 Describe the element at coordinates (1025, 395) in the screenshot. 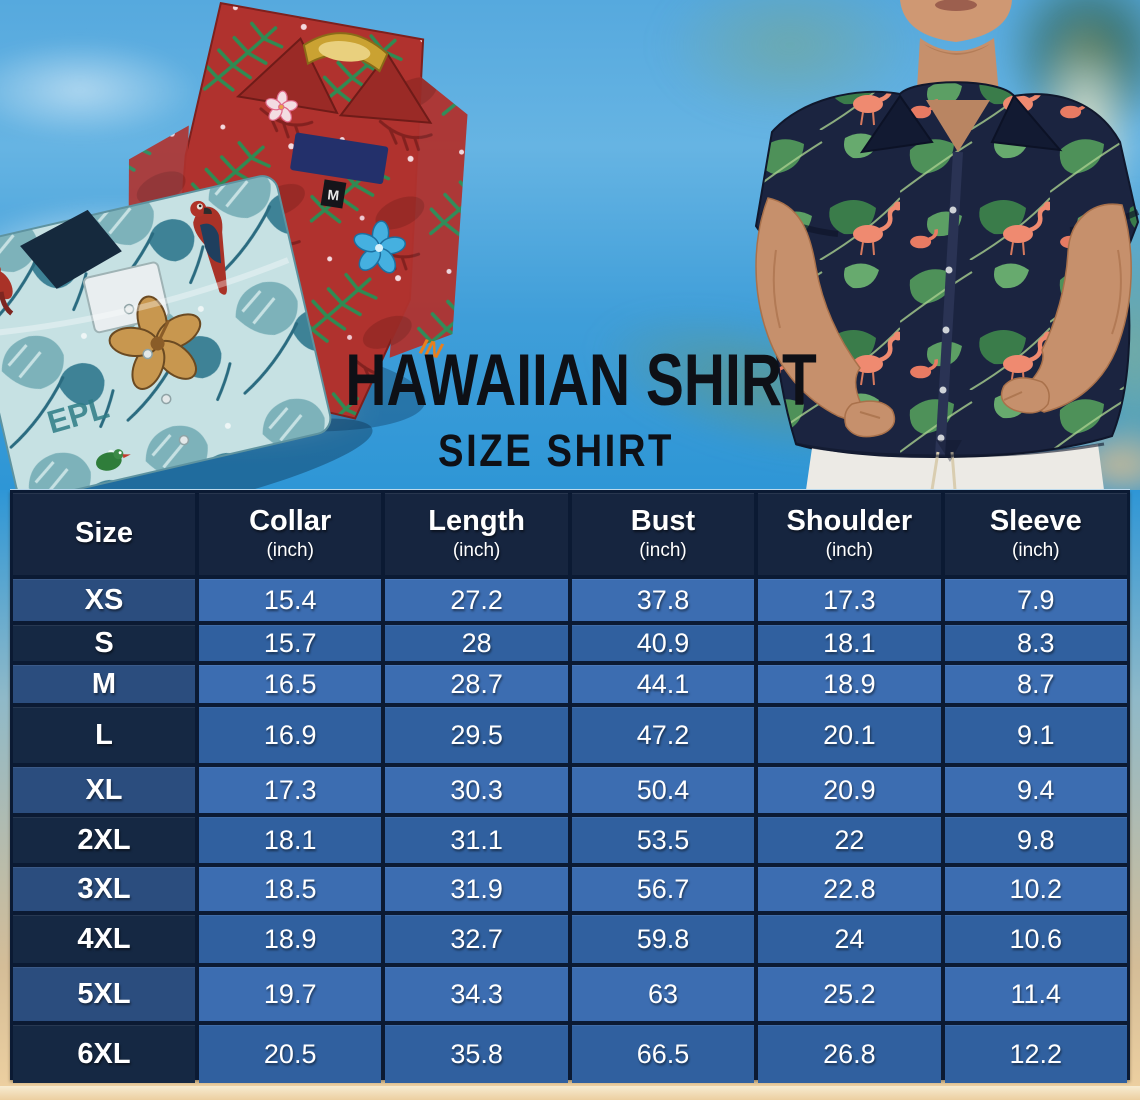

I see `model-right-hand` at that location.